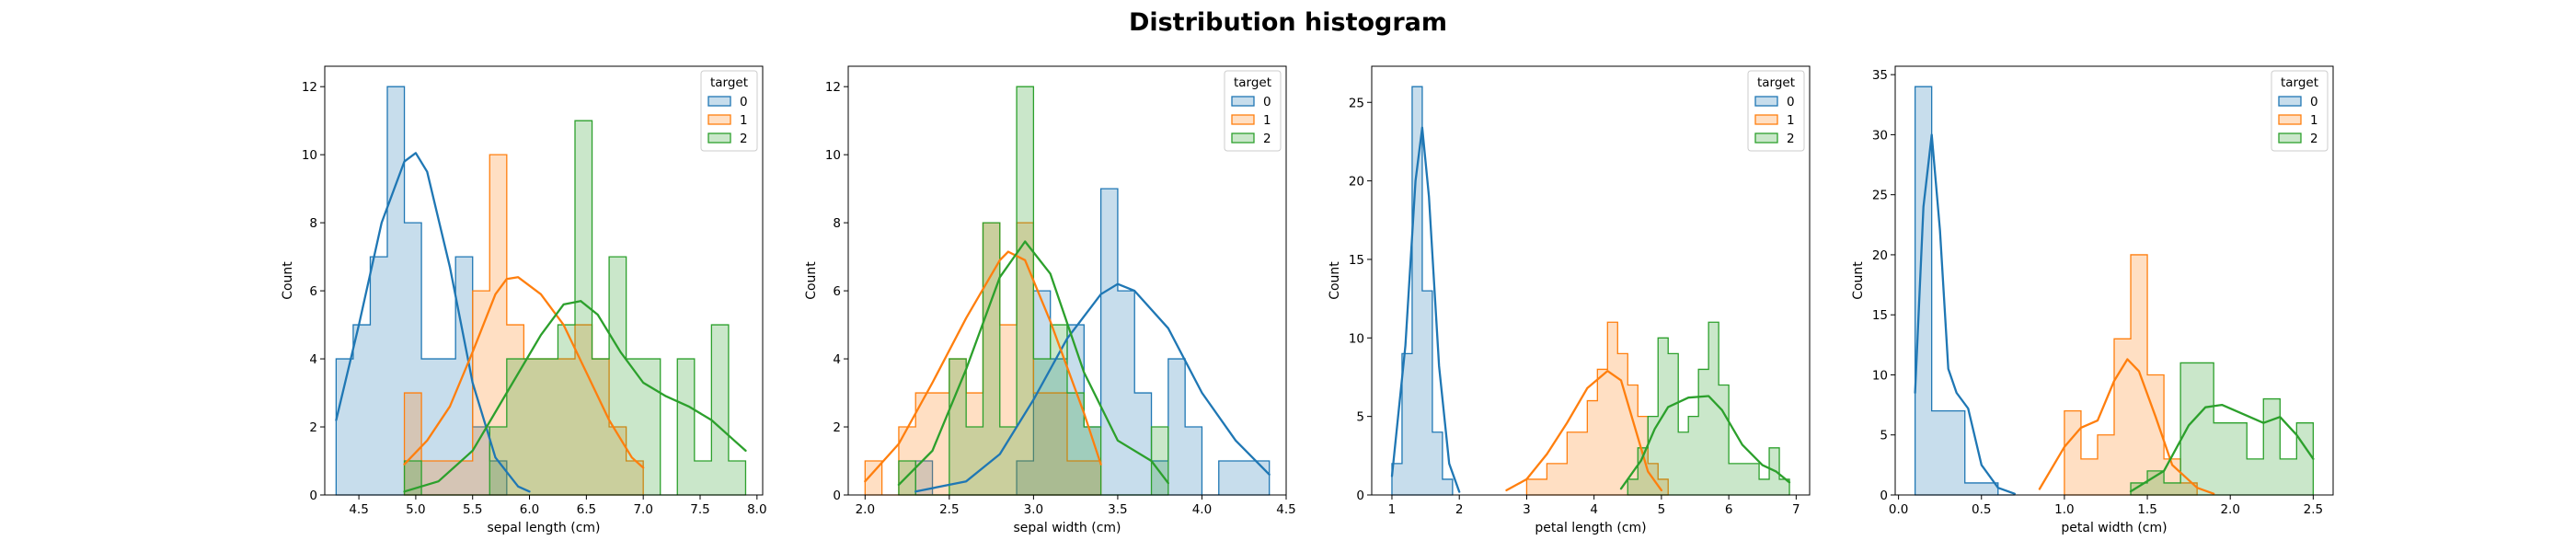 This screenshot has width=2576, height=552. What do you see at coordinates (1880, 196) in the screenshot?
I see `y-tick-label: 25` at bounding box center [1880, 196].